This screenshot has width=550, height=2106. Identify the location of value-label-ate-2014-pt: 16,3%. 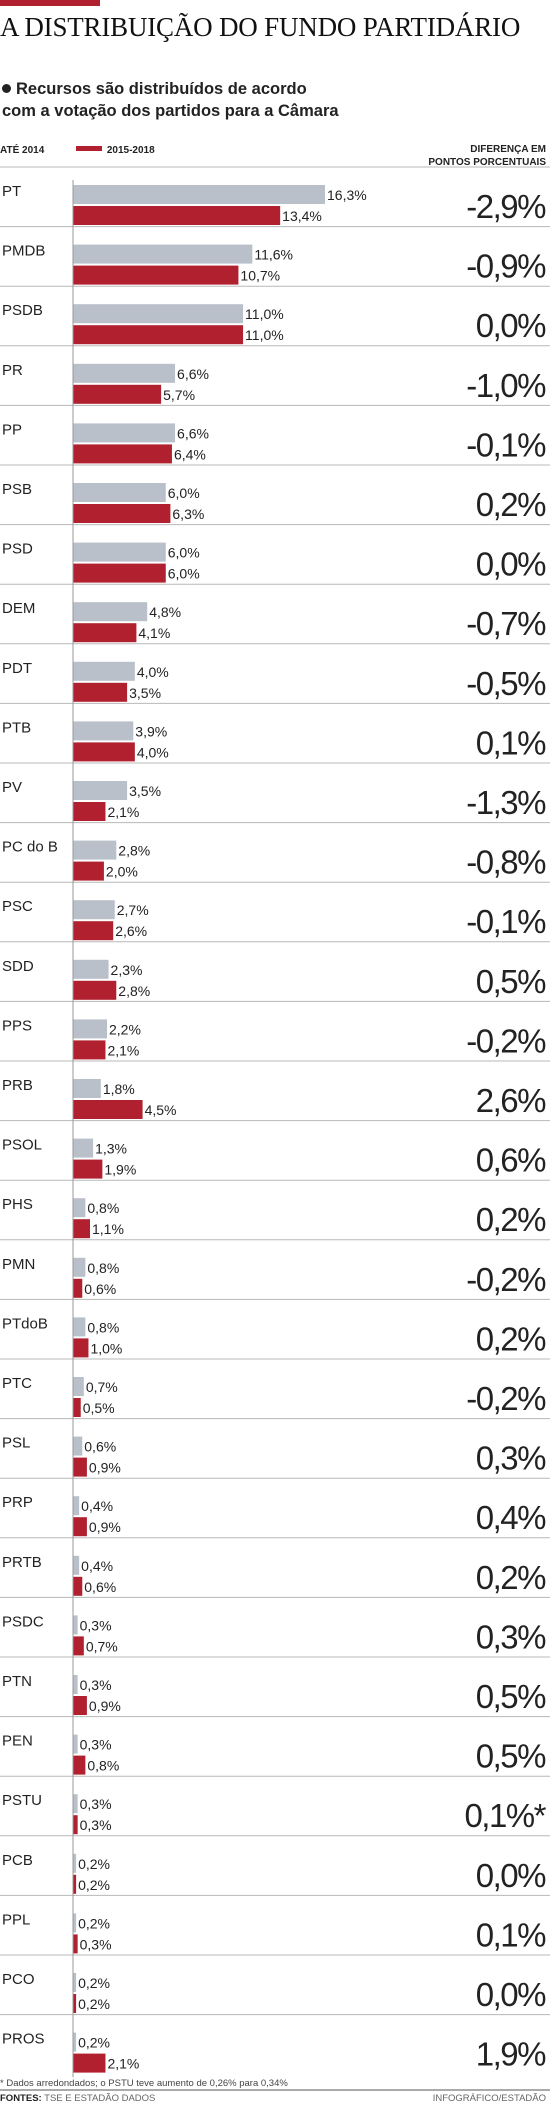
(347, 195).